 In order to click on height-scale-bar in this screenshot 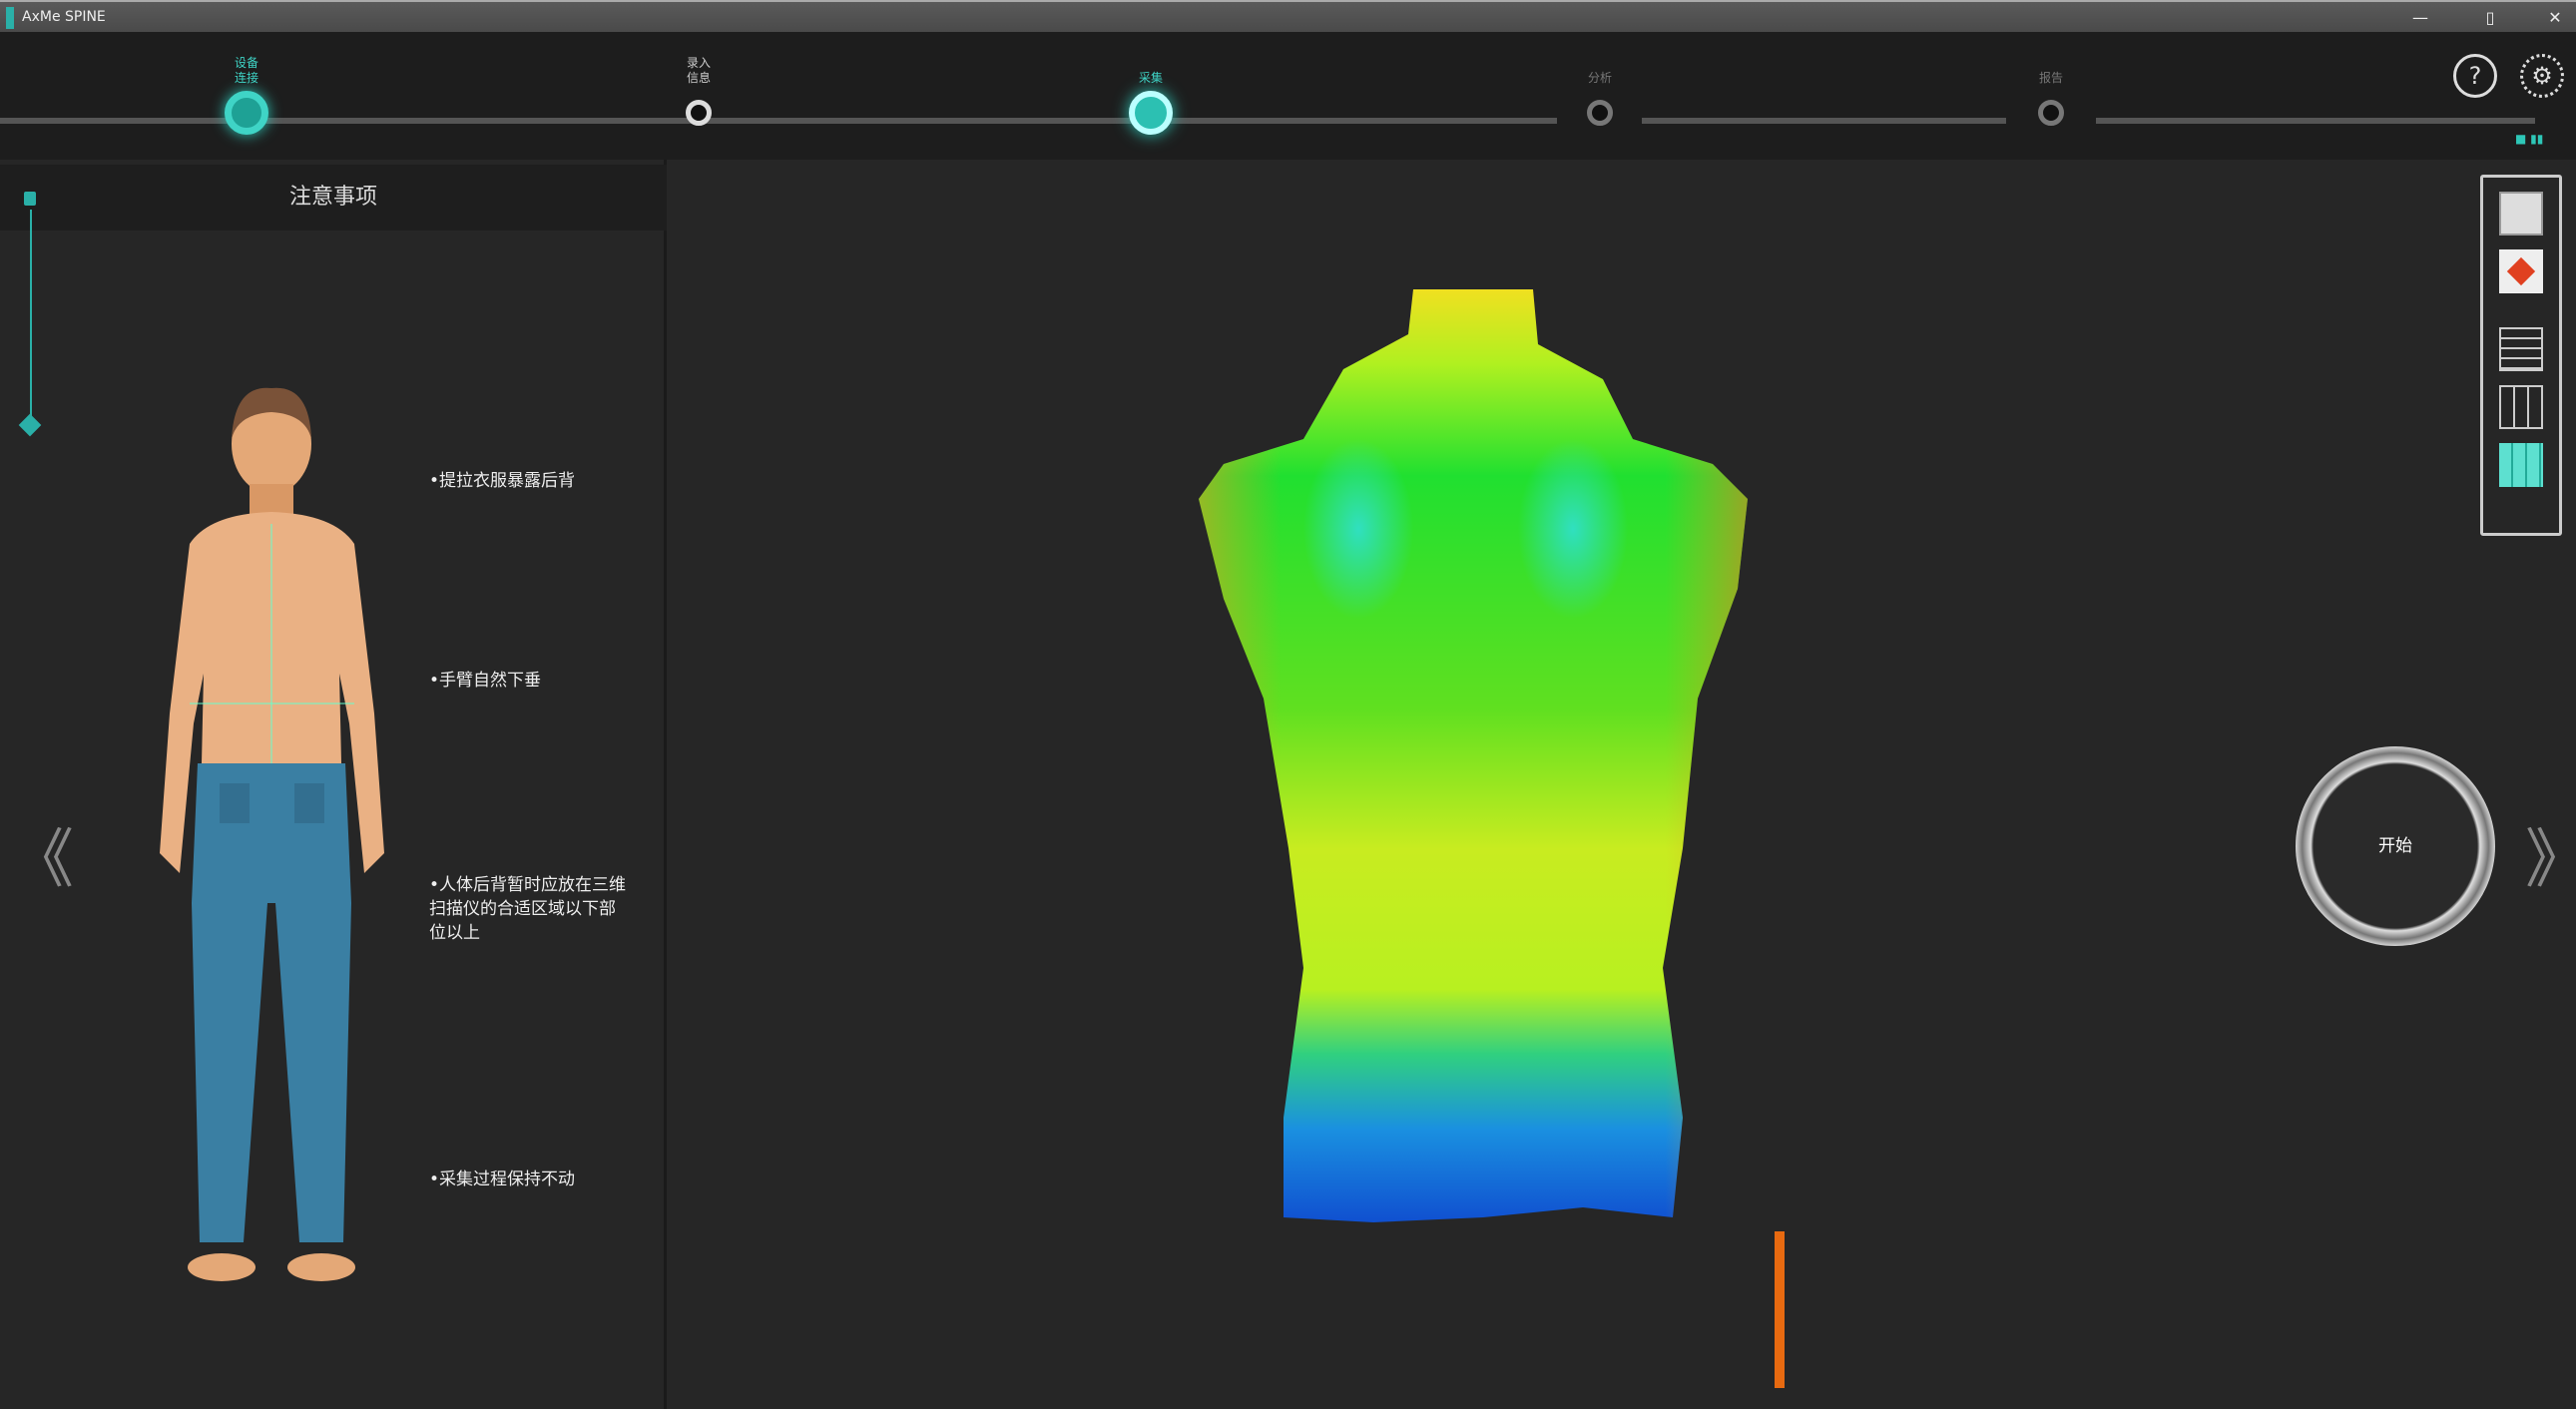, I will do `click(1780, 1310)`.